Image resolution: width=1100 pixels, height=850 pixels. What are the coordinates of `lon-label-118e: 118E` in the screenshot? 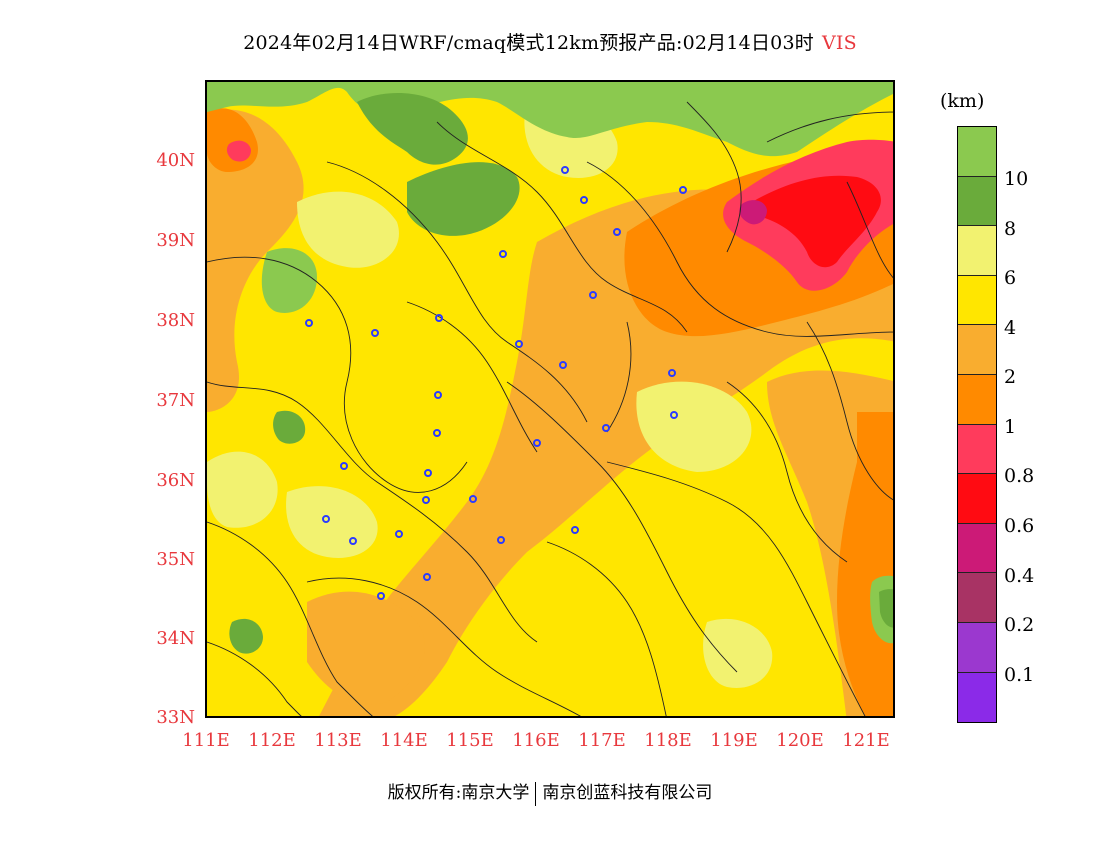 It's located at (668, 740).